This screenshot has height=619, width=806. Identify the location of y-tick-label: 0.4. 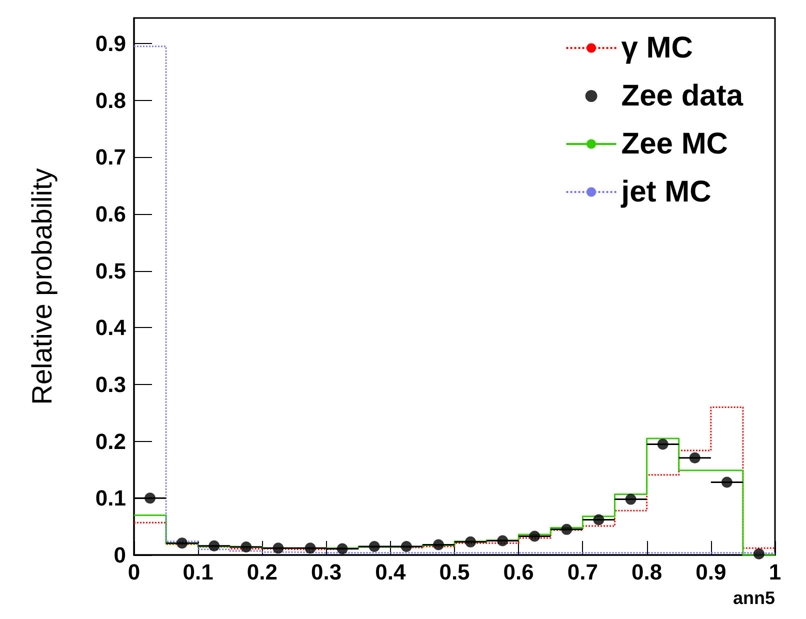
(111, 327).